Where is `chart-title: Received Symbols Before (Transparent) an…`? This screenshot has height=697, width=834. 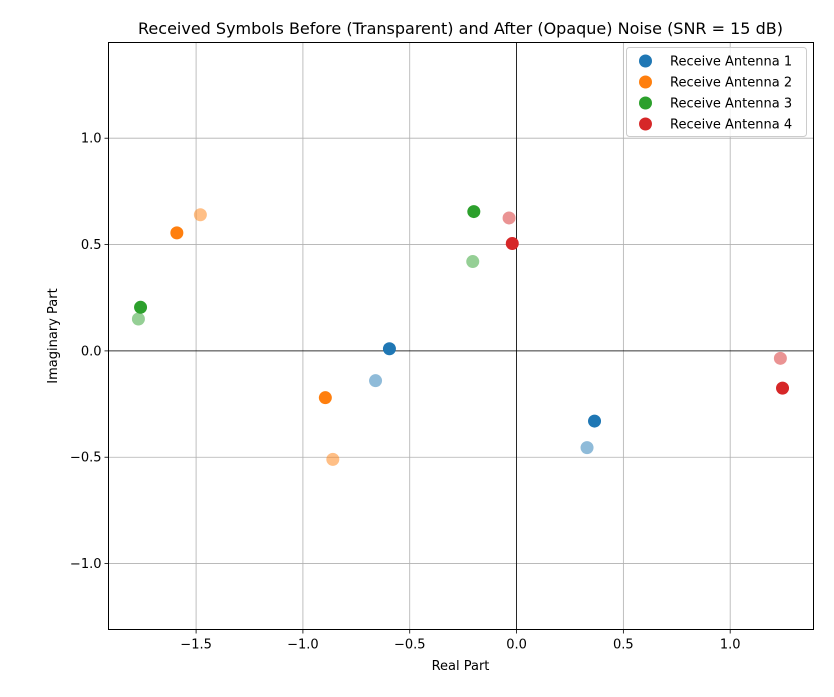
chart-title: Received Symbols Before (Transparent) an… is located at coordinates (460, 28).